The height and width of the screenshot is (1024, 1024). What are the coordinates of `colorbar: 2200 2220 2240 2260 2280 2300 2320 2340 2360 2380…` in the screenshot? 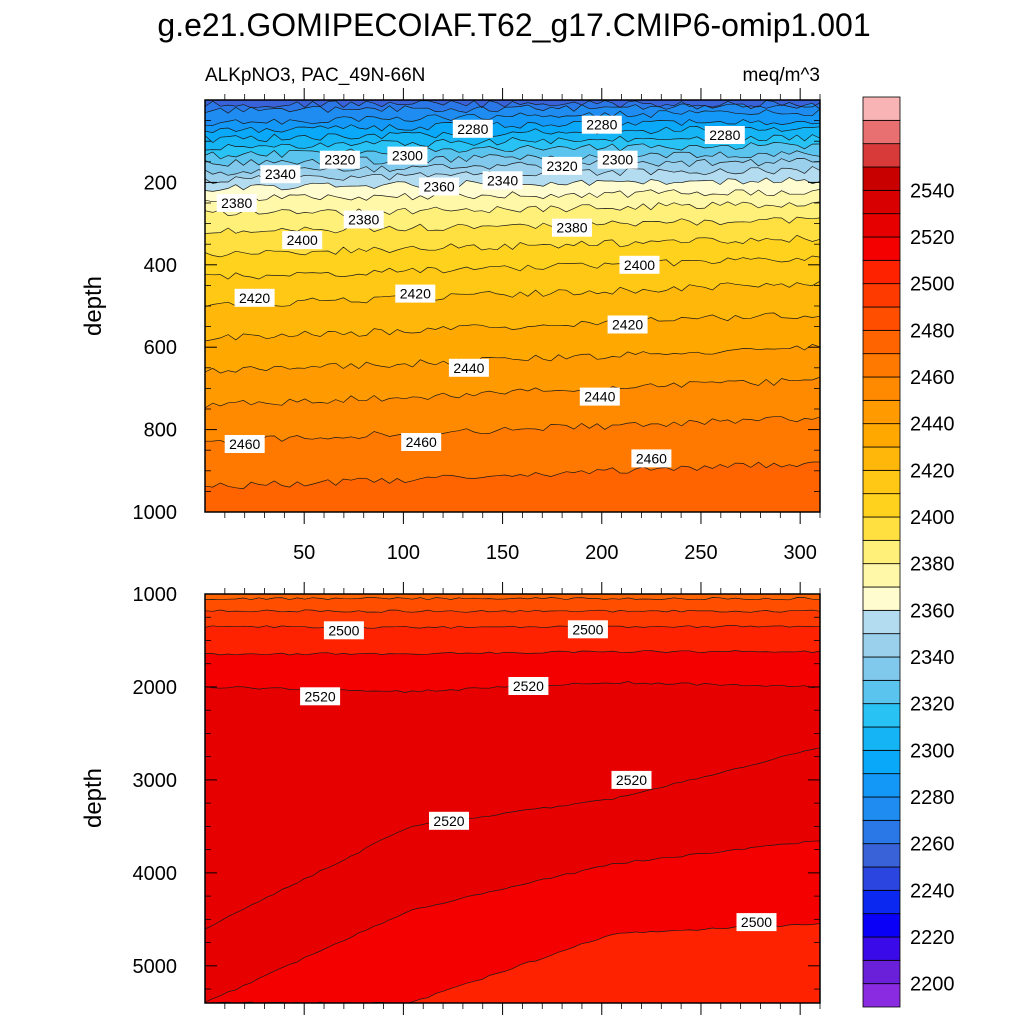 It's located at (908, 552).